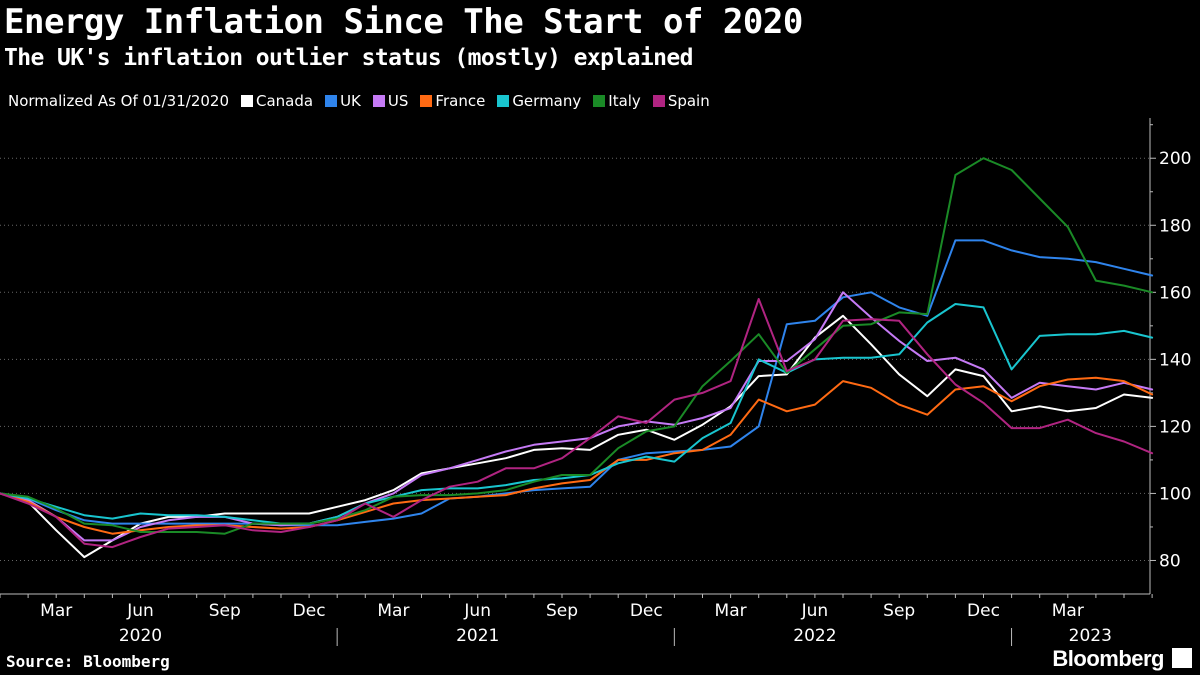  Describe the element at coordinates (1108, 658) in the screenshot. I see `bloomberg-logo: Bloomberg` at that location.